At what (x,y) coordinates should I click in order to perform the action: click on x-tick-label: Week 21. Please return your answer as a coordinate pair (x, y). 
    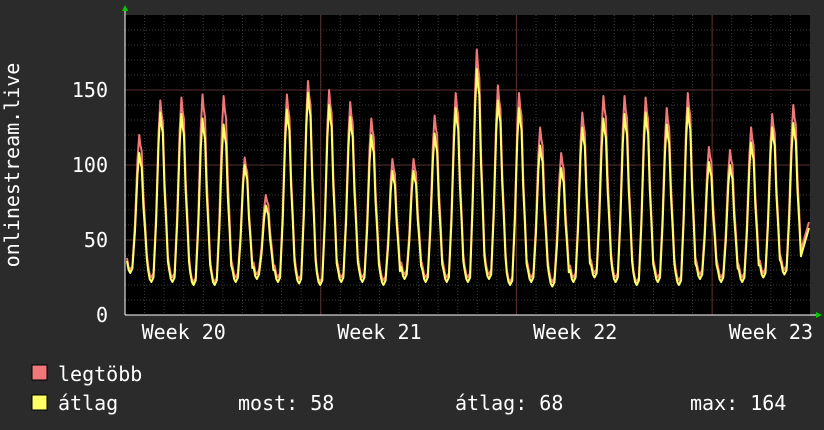
    Looking at the image, I should click on (379, 332).